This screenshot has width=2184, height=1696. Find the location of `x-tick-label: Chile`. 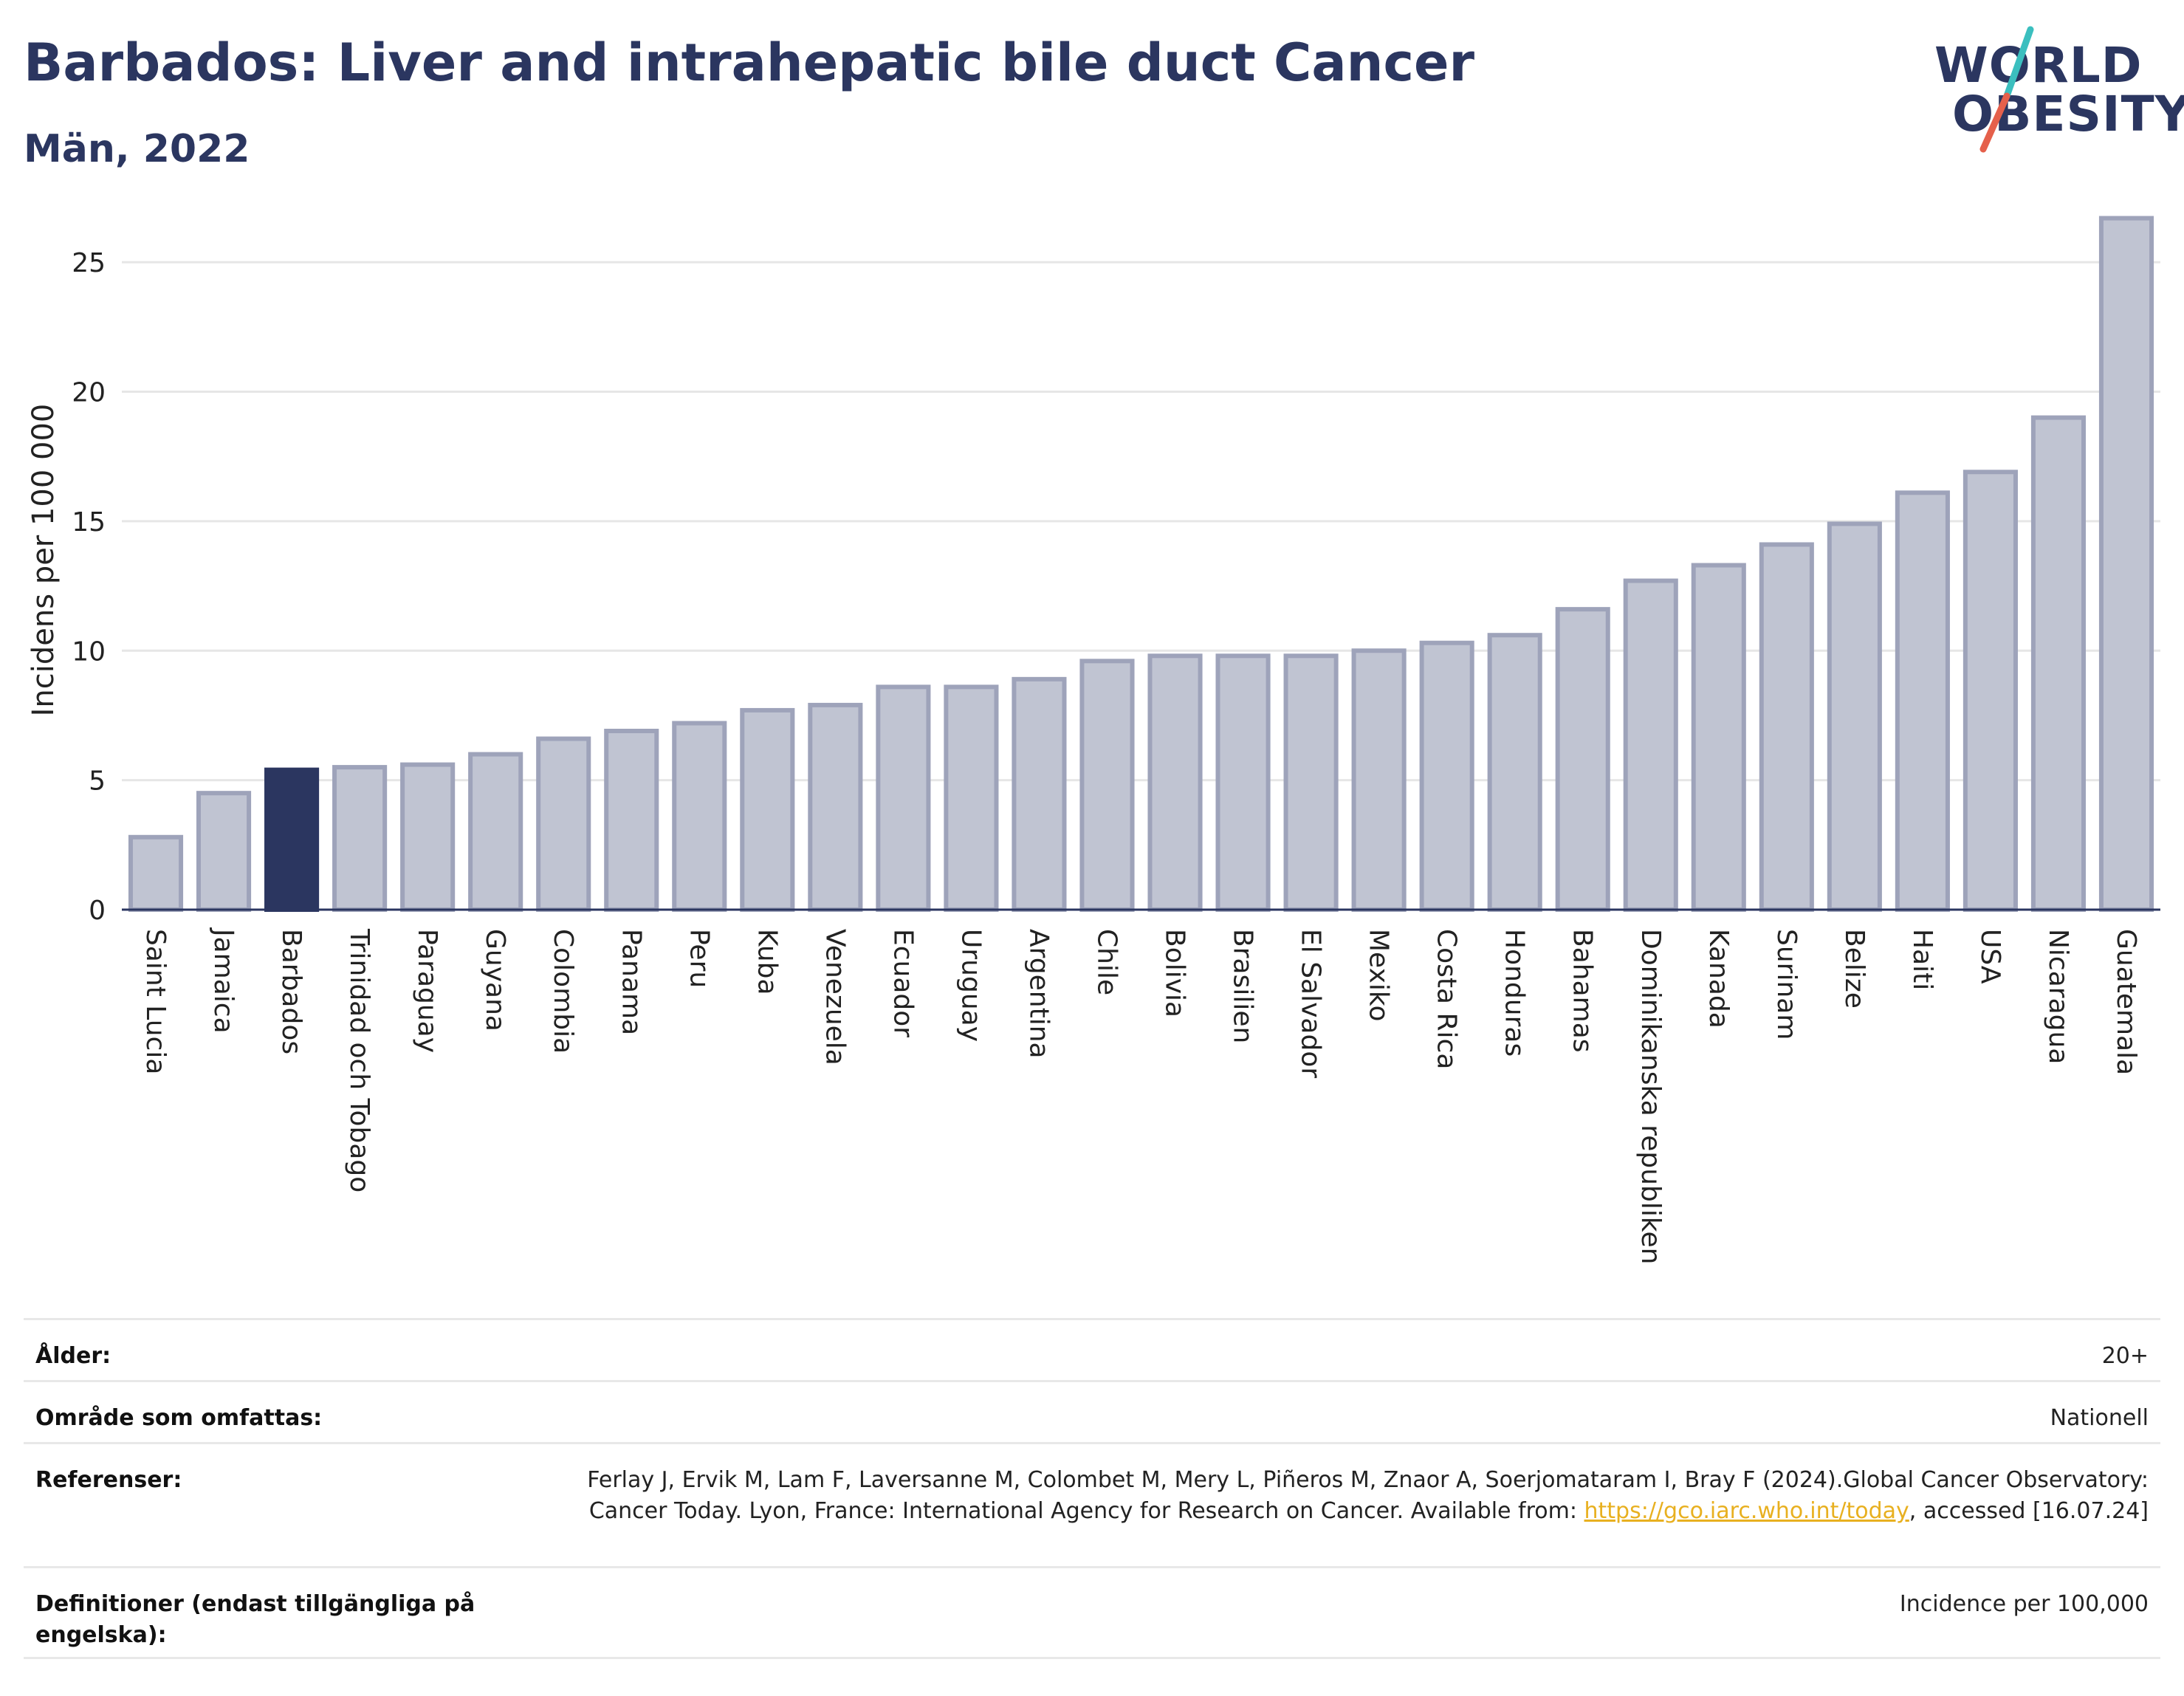

x-tick-label: Chile is located at coordinates (1106, 962).